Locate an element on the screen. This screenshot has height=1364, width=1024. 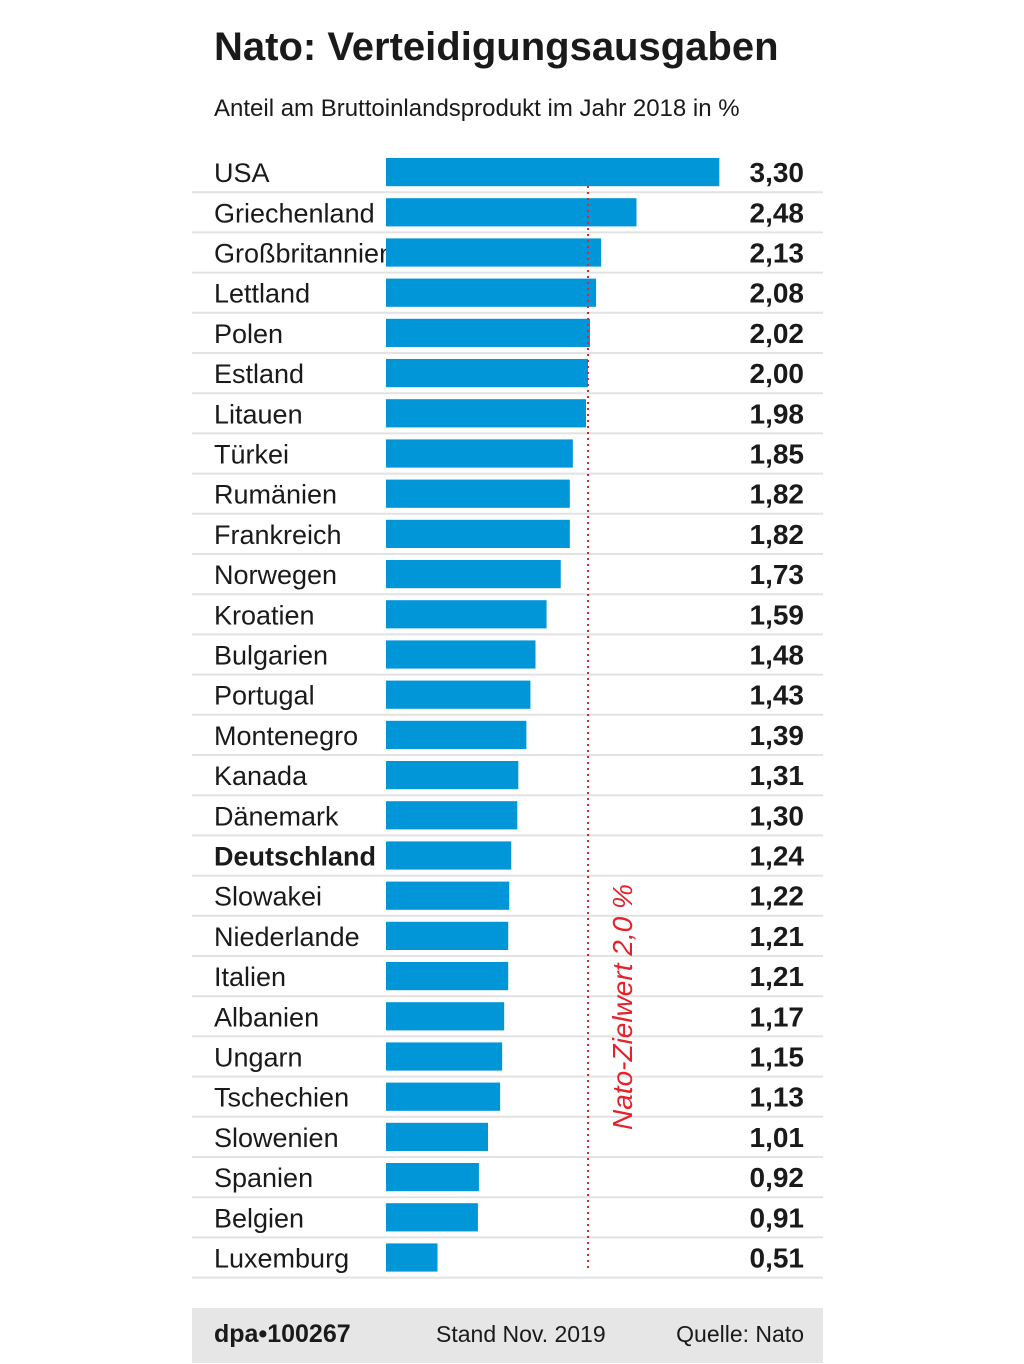
value-label: 1,31 is located at coordinates (777, 775).